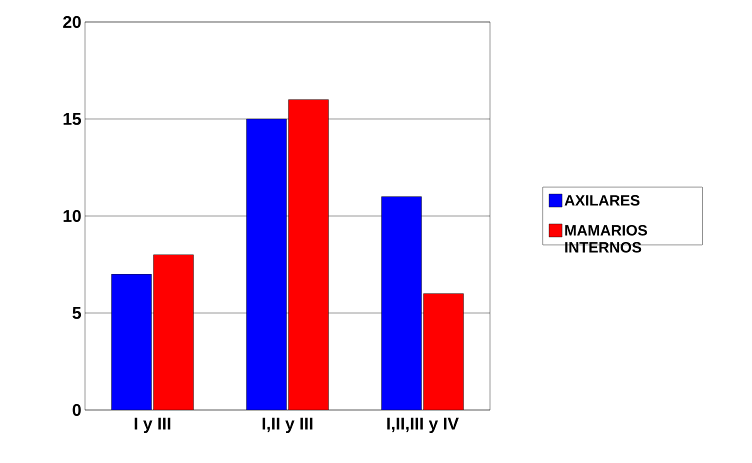 This screenshot has height=463, width=752. I want to click on legend-label: AXILARES, so click(602, 200).